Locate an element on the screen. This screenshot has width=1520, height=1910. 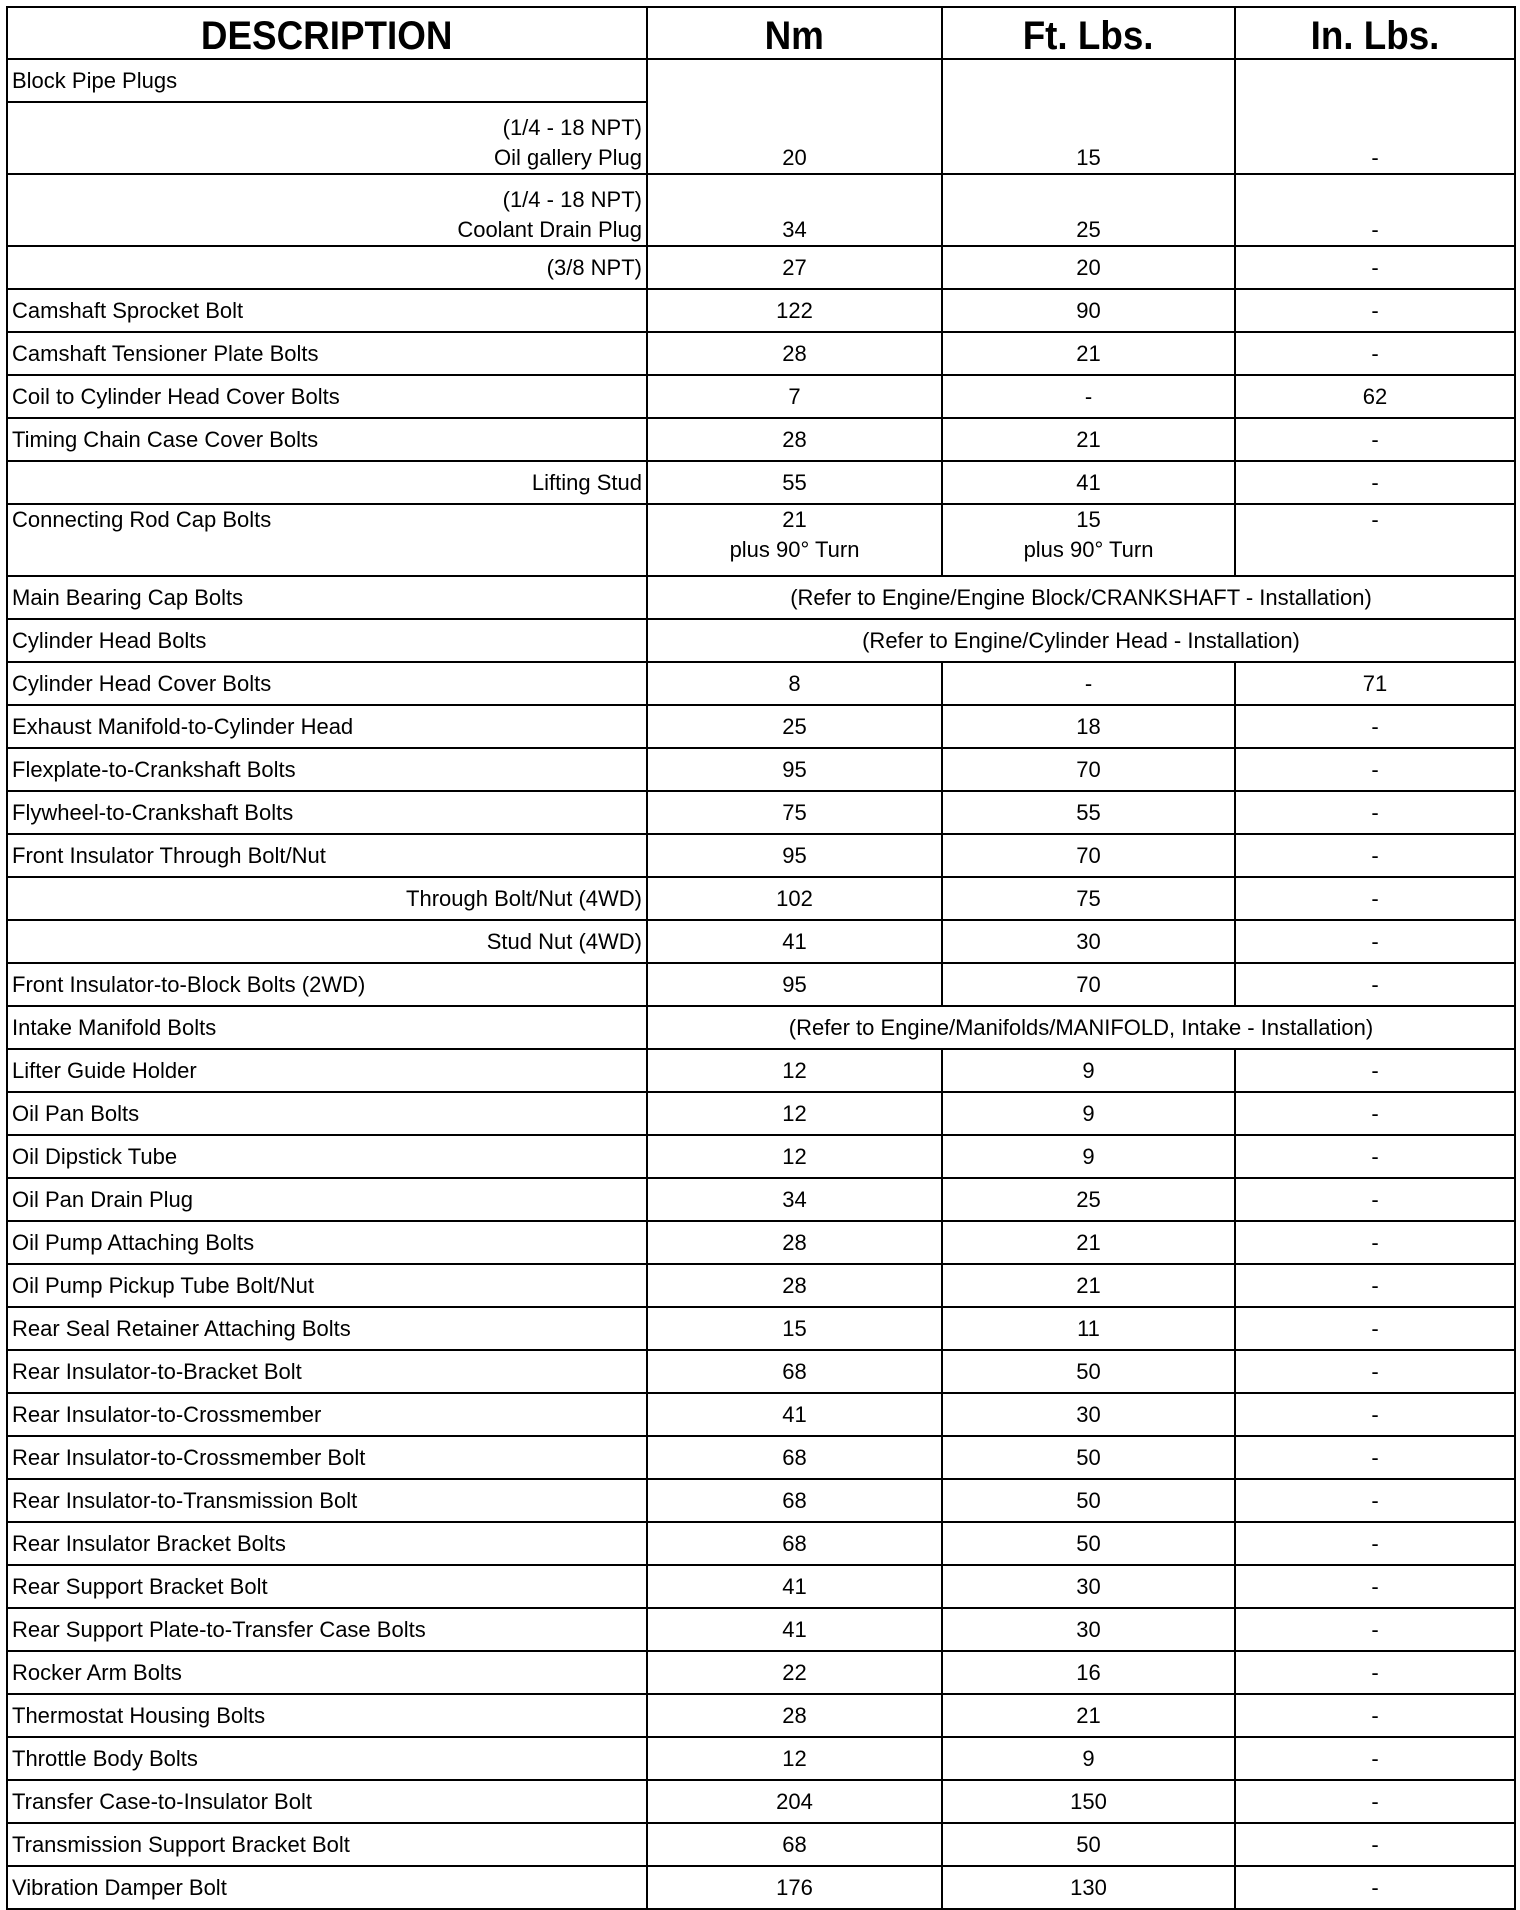
table-row: Oil Pan Drain Plug 34 25 - is located at coordinates (761, 1199).